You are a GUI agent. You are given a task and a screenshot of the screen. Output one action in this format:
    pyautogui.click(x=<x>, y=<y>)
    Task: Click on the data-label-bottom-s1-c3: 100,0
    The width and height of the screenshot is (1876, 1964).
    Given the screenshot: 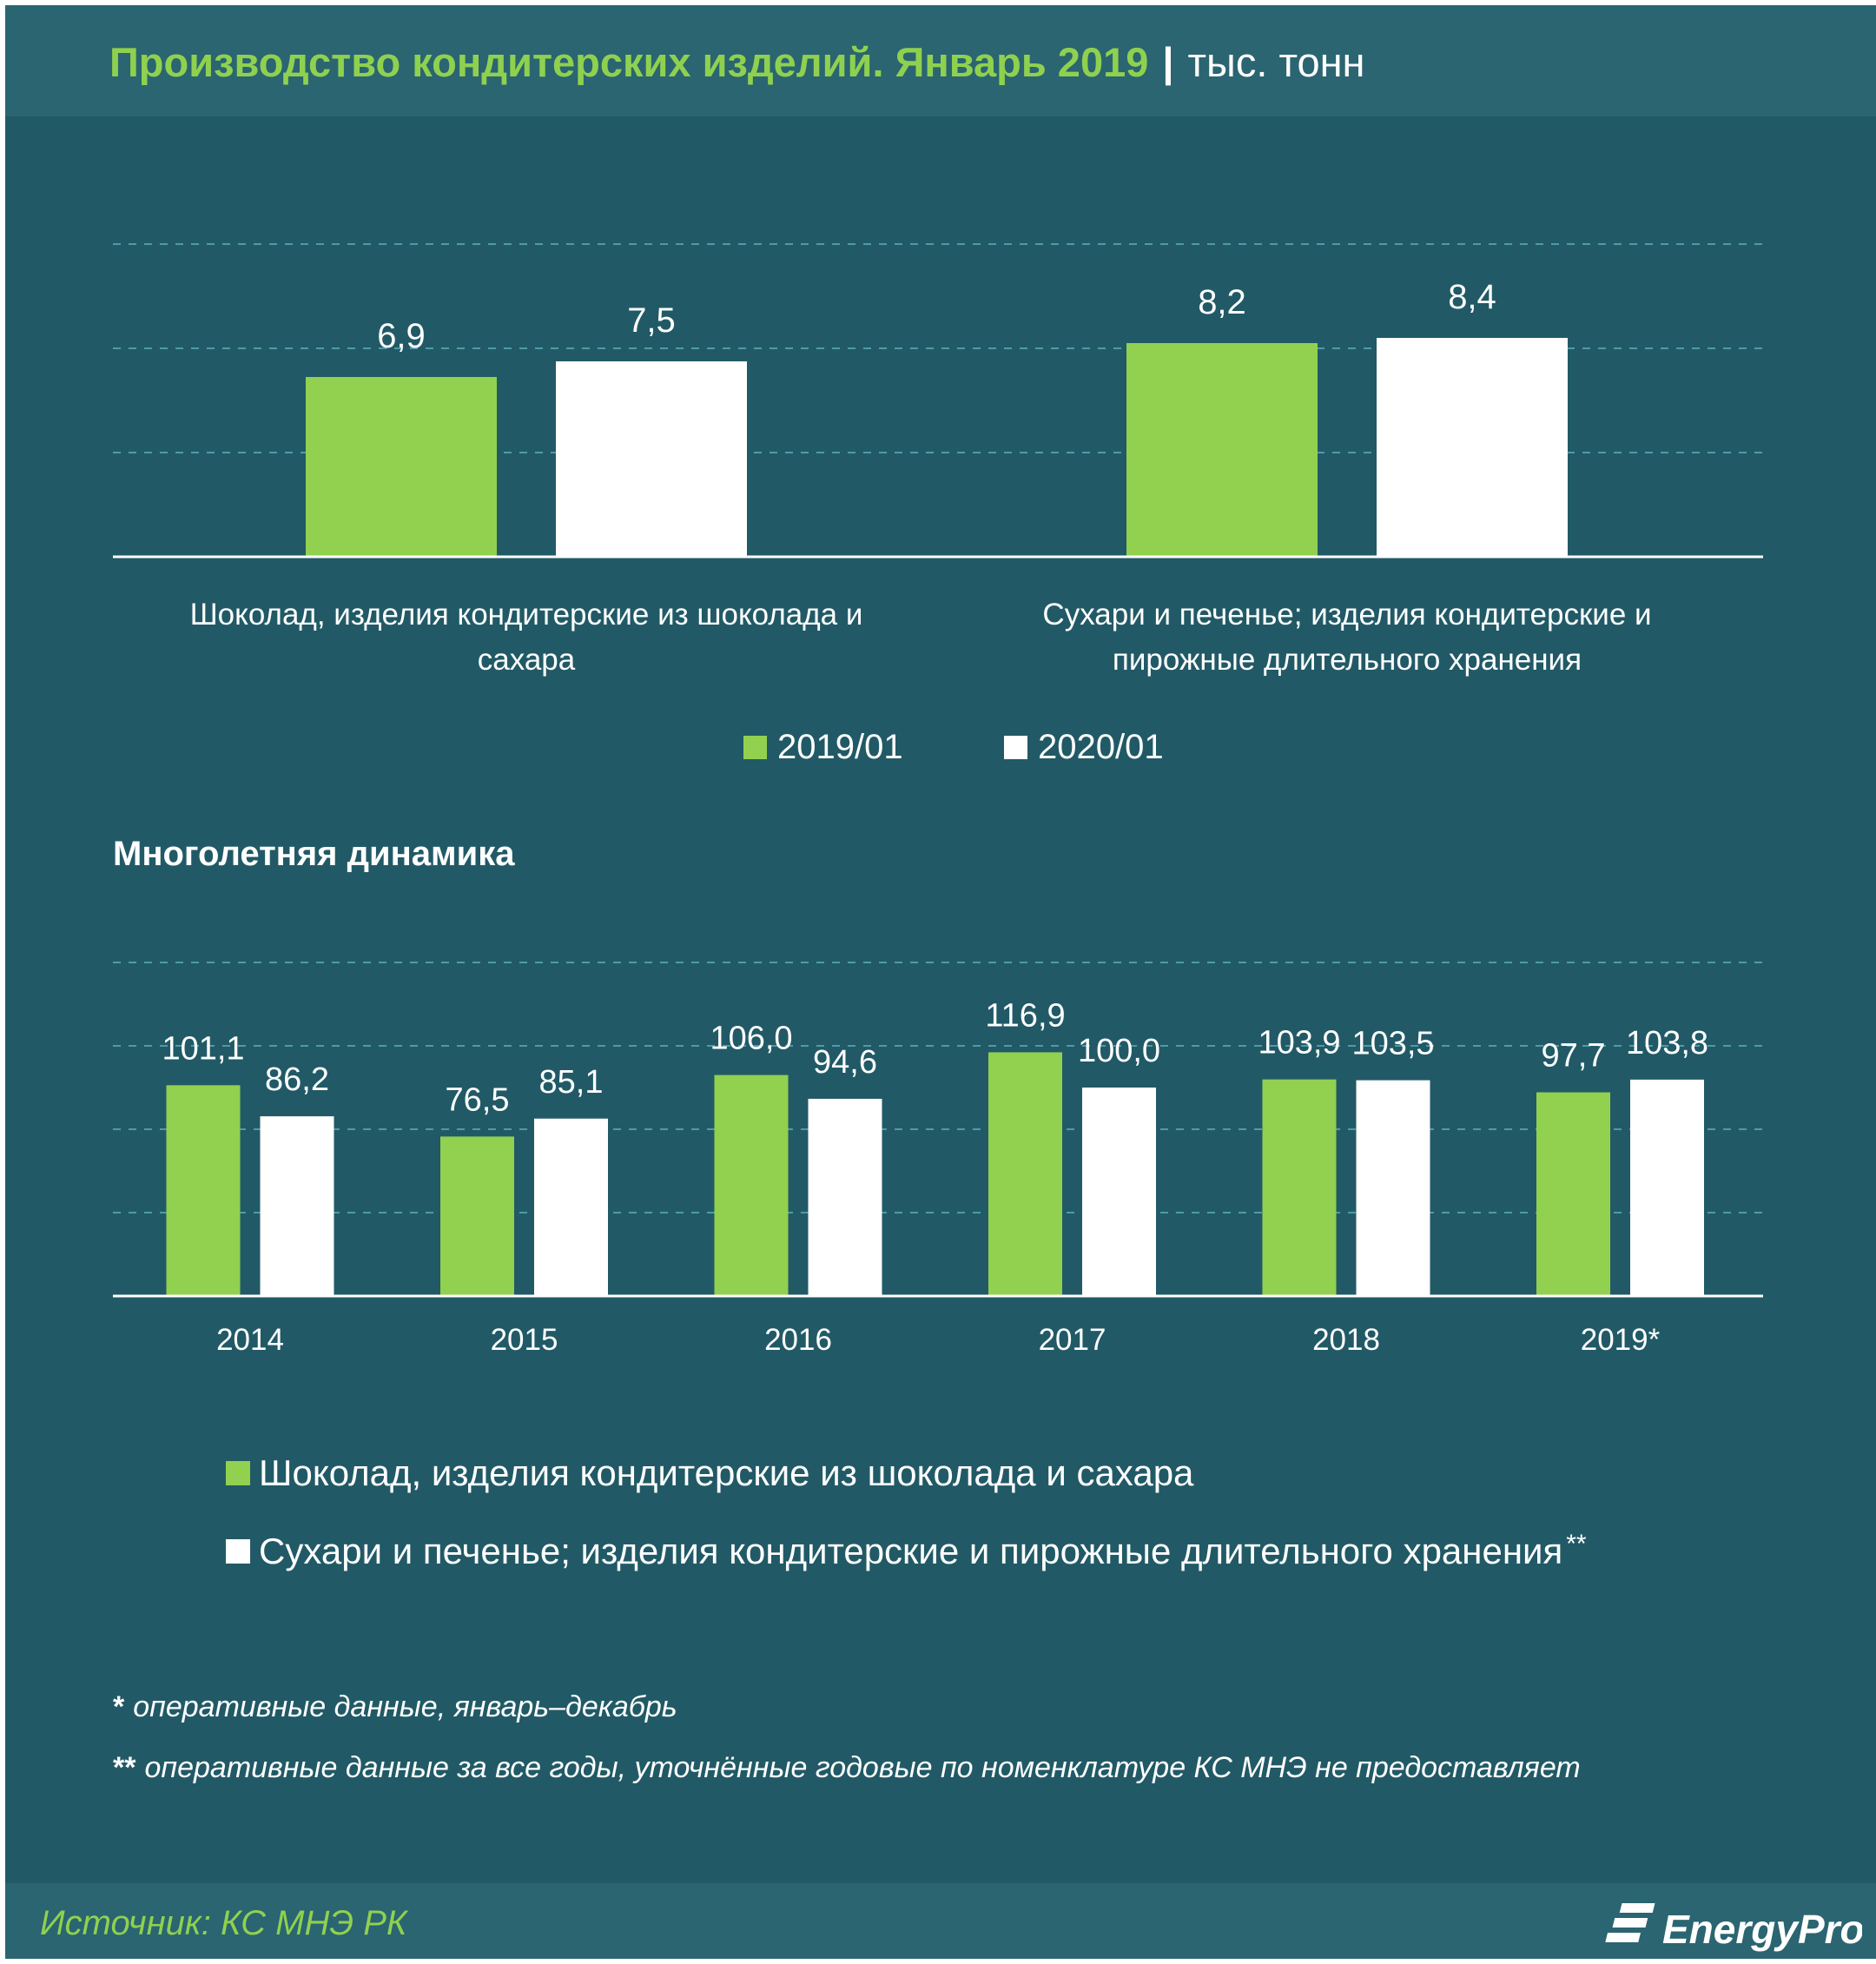 What is the action you would take?
    pyautogui.click(x=1119, y=1051)
    